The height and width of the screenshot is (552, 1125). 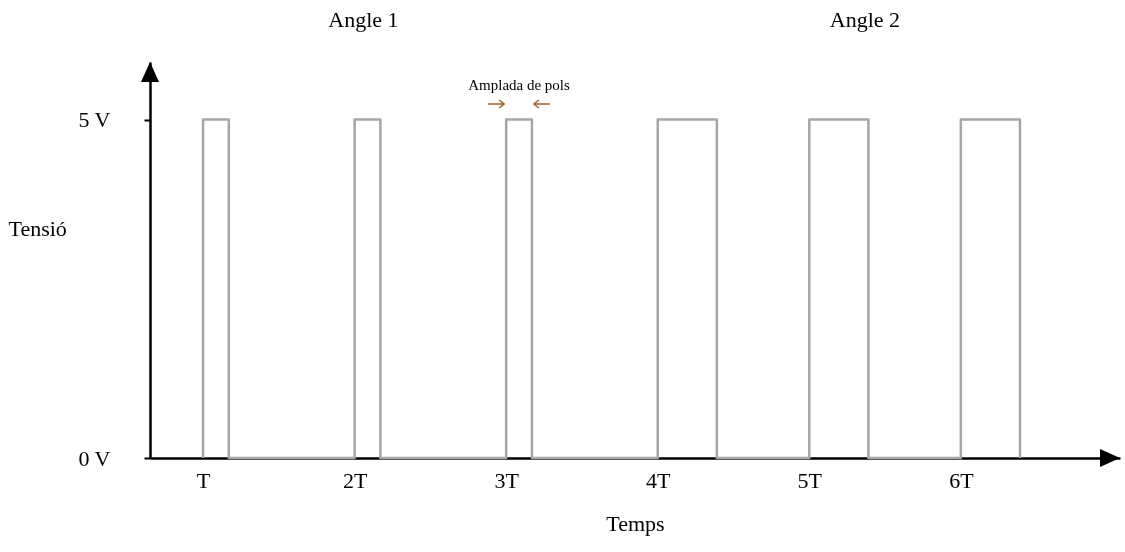 What do you see at coordinates (94, 458) in the screenshot?
I see `y-tick-label: 0 V` at bounding box center [94, 458].